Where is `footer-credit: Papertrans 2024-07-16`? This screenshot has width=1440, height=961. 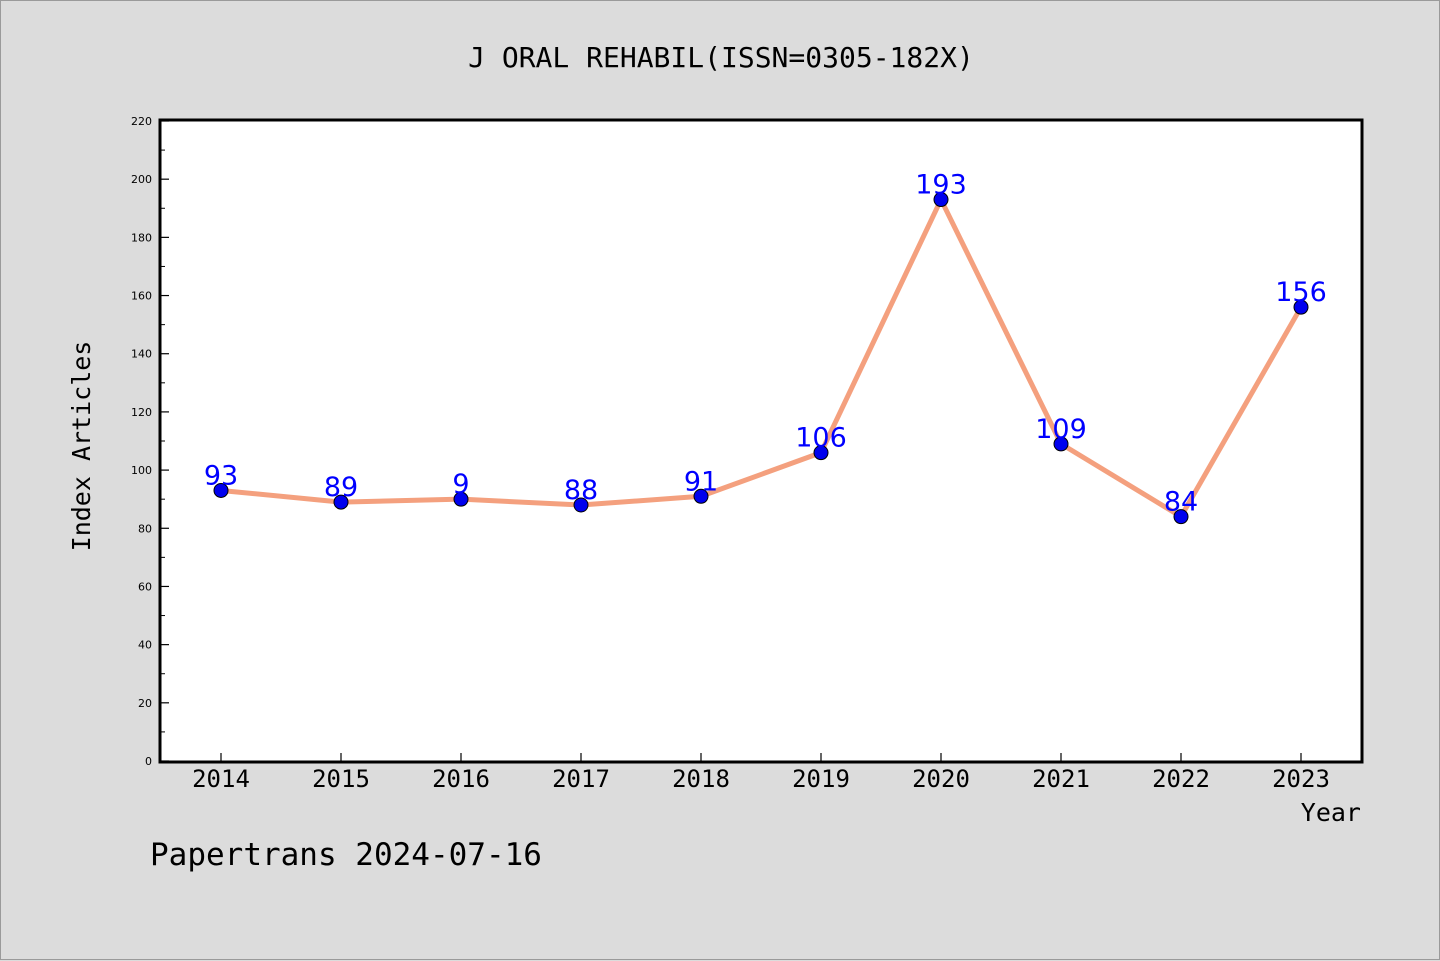
footer-credit: Papertrans 2024-07-16 is located at coordinates (346, 855).